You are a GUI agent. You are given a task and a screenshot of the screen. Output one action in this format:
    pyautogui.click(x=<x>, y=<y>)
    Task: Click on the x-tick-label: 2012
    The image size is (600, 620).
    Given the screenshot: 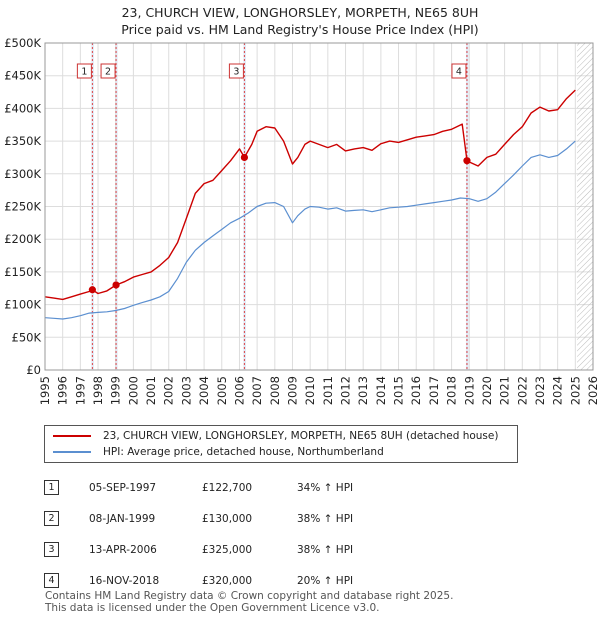 What is the action you would take?
    pyautogui.click(x=346, y=390)
    